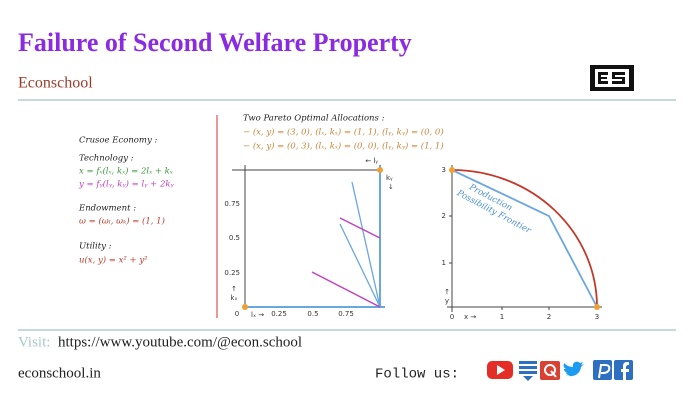 The image size is (700, 412). Describe the element at coordinates (180, 342) in the screenshot. I see `url: https://www.youtube.com/@econ.school` at that location.